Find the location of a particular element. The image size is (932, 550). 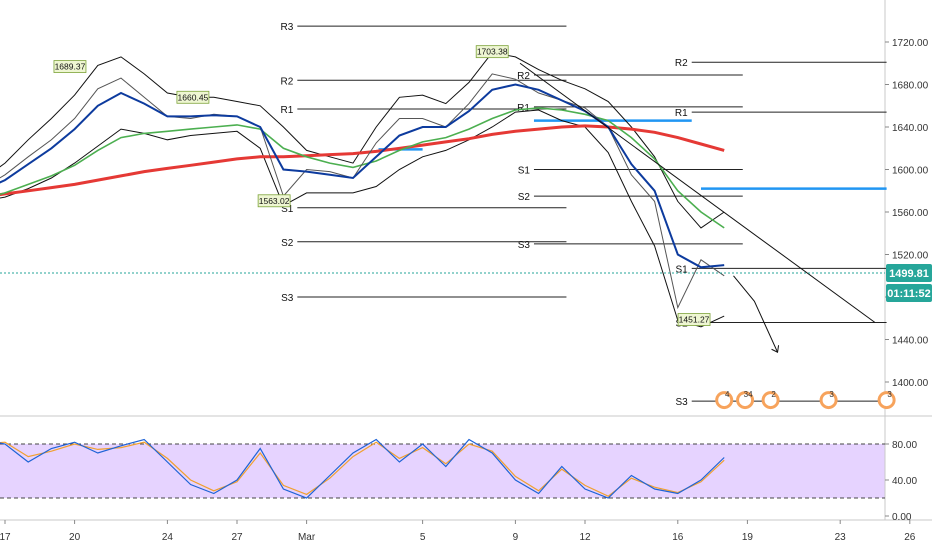

price-annotation-label: 1563.02 is located at coordinates (274, 201).